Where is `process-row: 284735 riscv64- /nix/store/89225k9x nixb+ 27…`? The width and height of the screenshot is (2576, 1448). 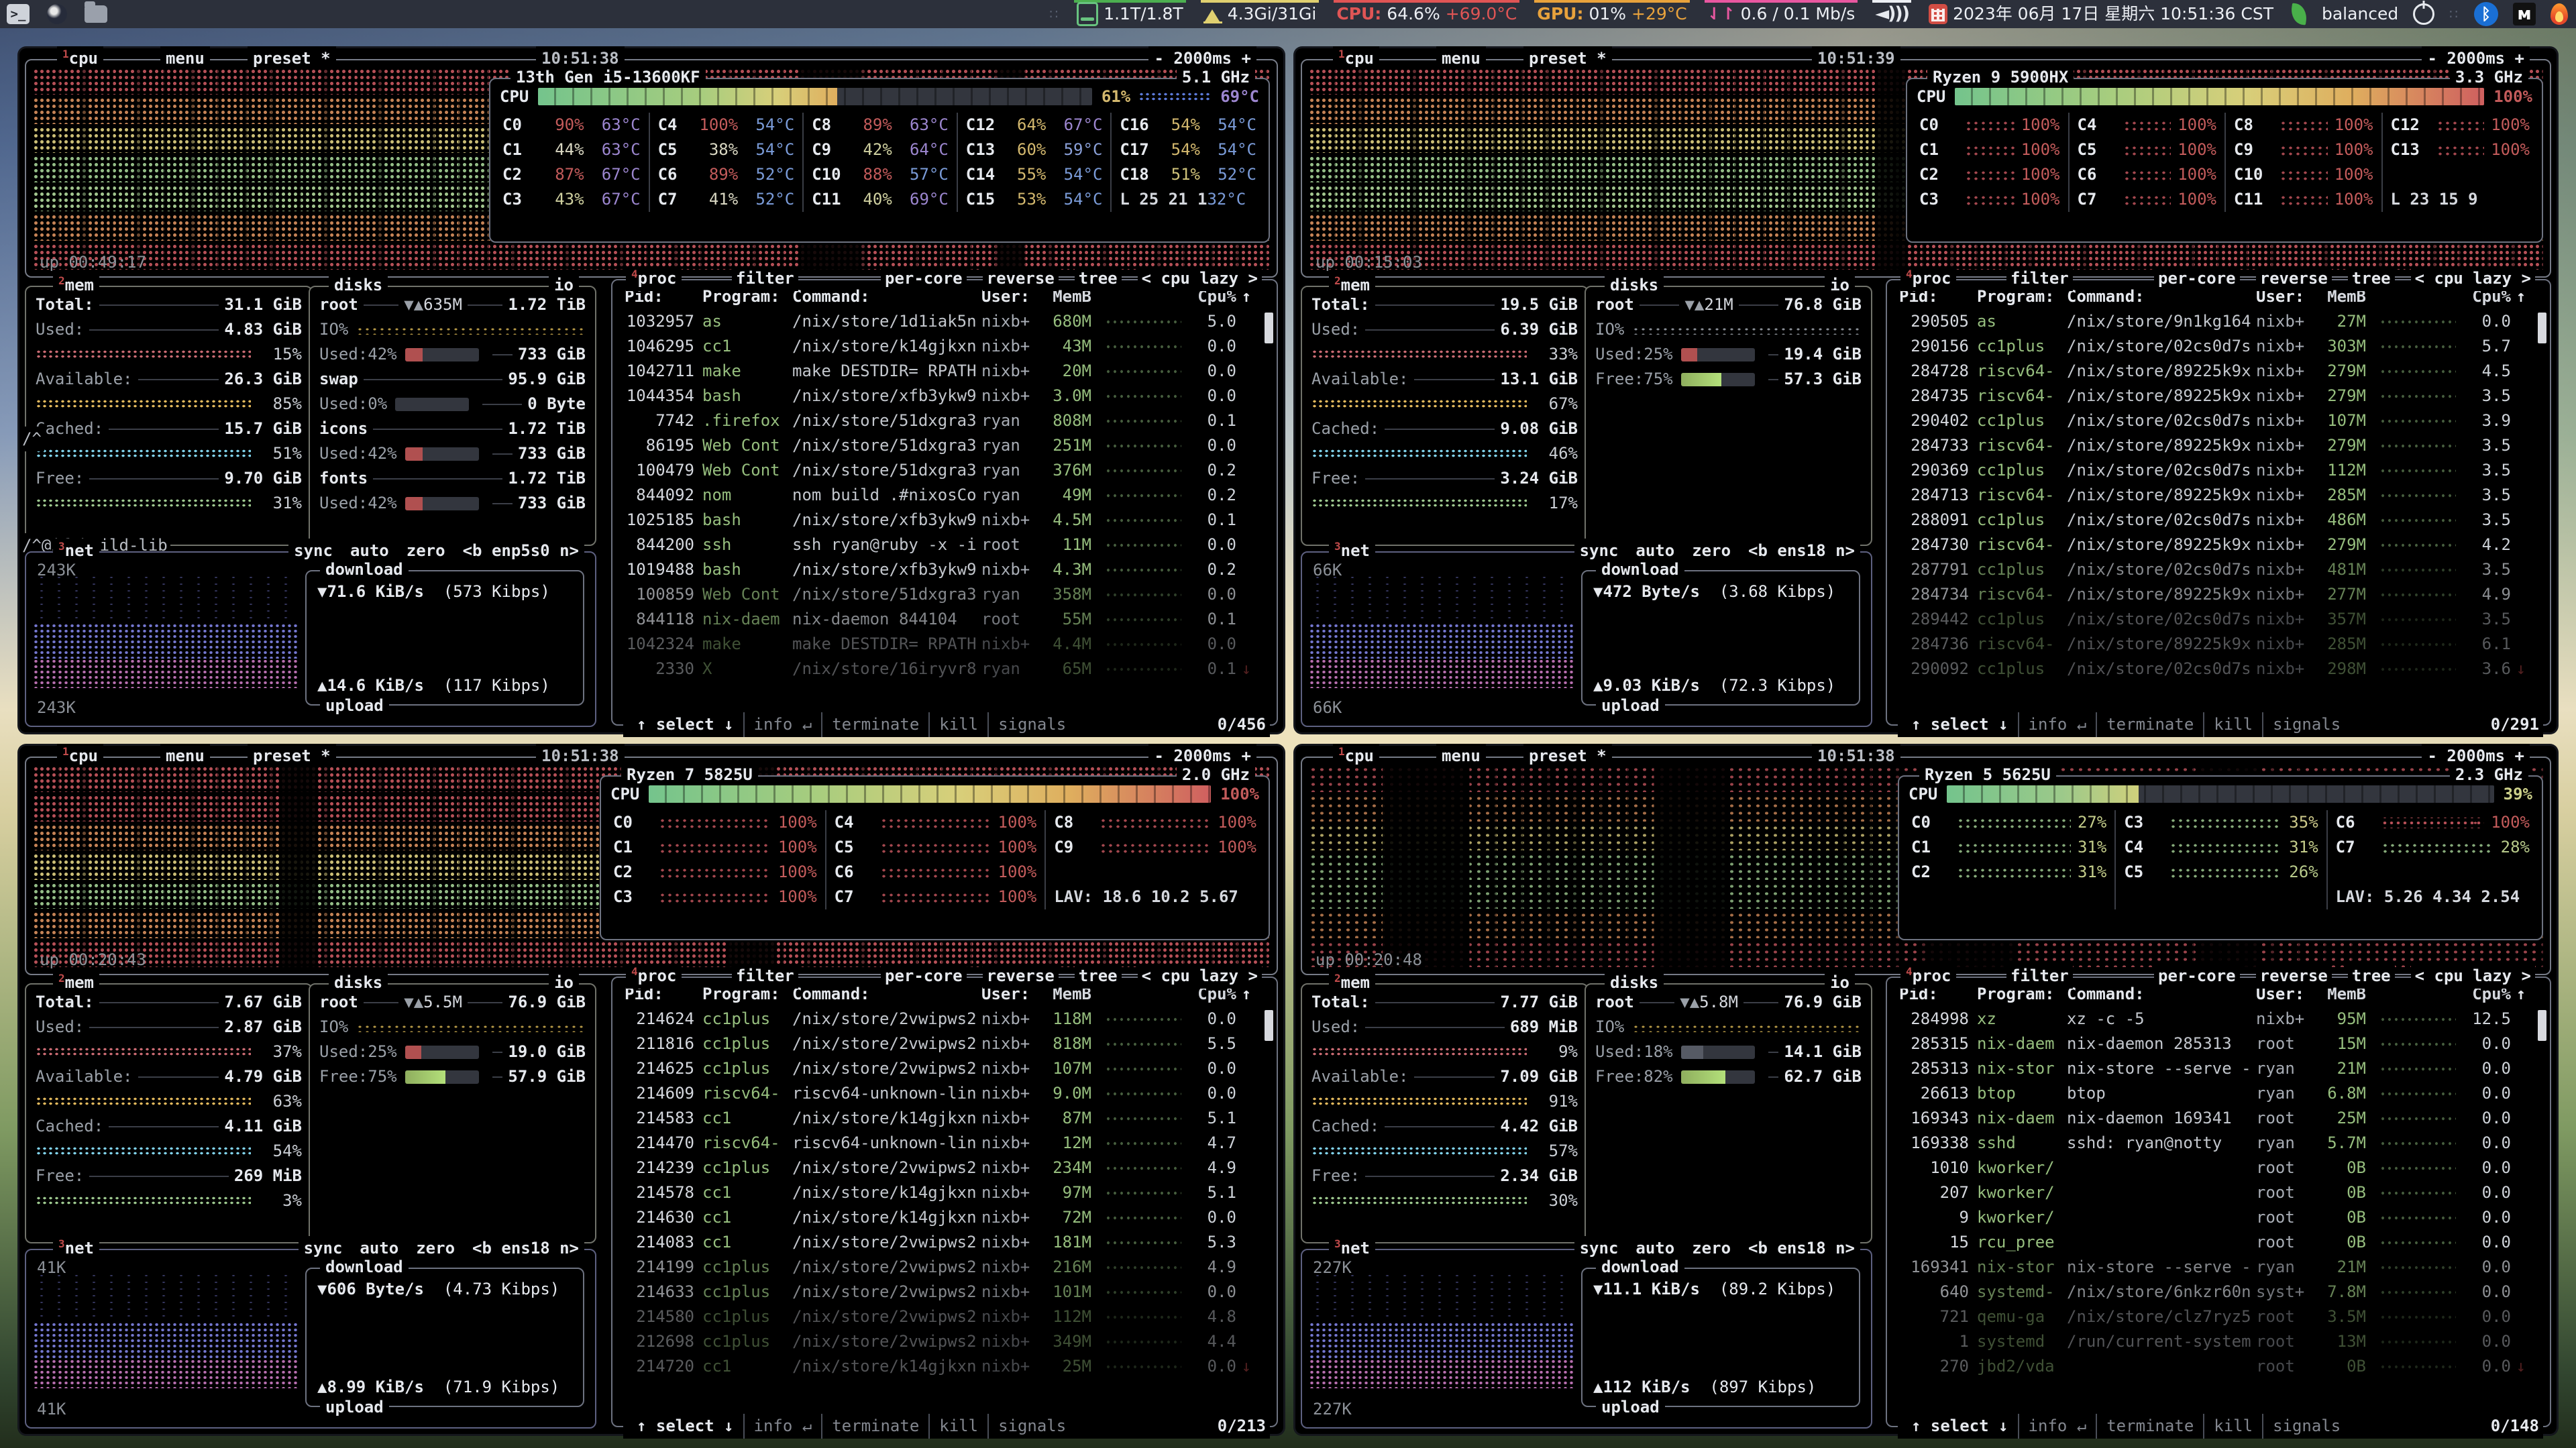 process-row: 284735 riscv64- /nix/store/89225k9x nixb+ 27… is located at coordinates (2218, 396).